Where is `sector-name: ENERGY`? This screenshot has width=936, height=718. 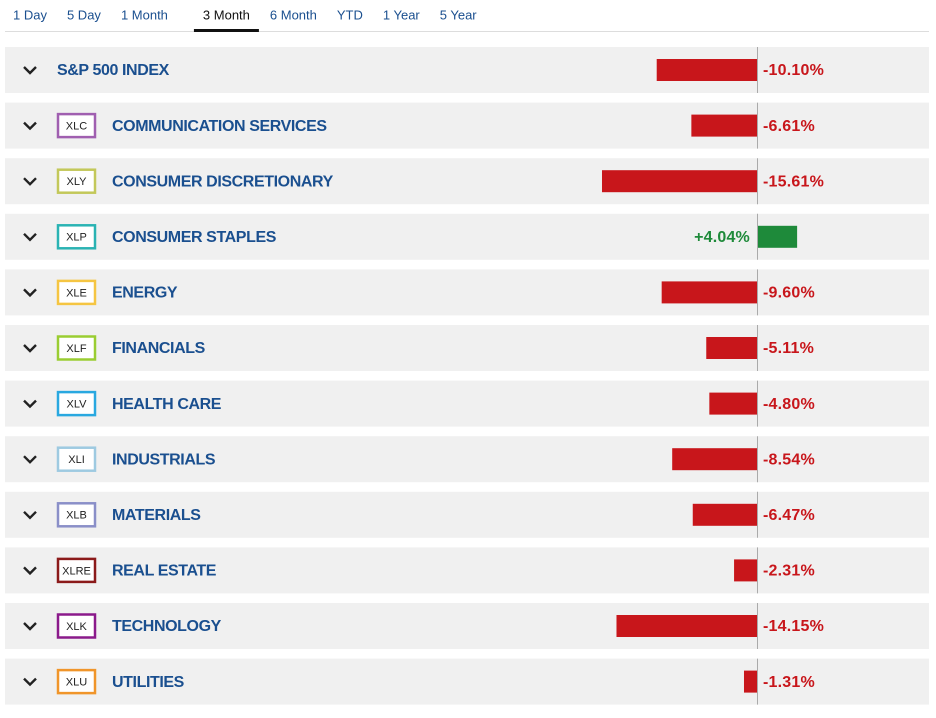 sector-name: ENERGY is located at coordinates (145, 293).